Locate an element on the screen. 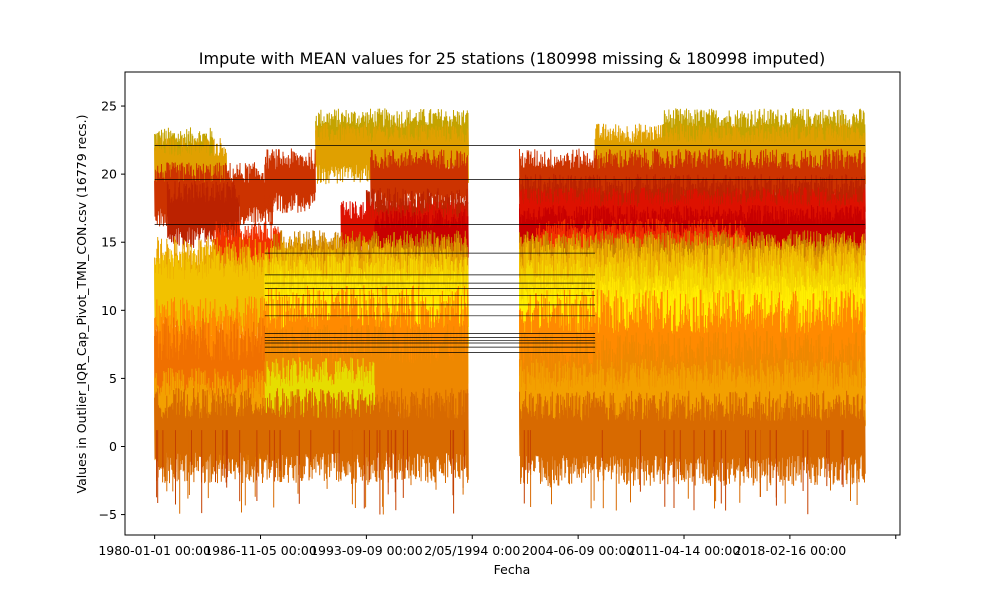 The image size is (1000, 600). y-tick-label: −5 is located at coordinates (108, 514).